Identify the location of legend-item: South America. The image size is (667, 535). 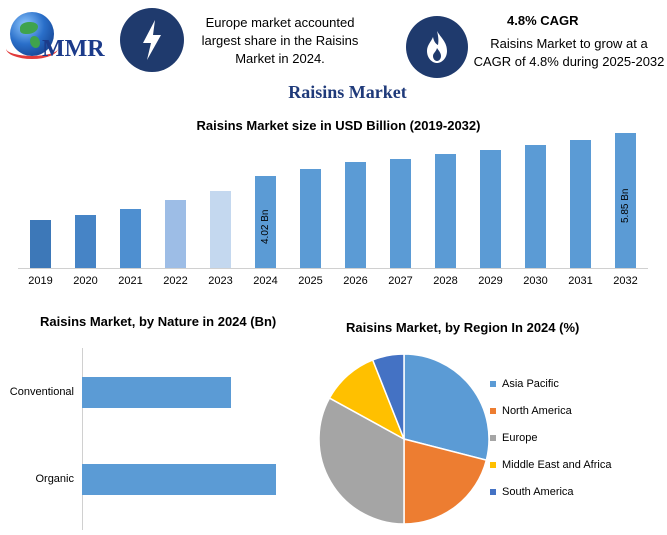
(532, 492).